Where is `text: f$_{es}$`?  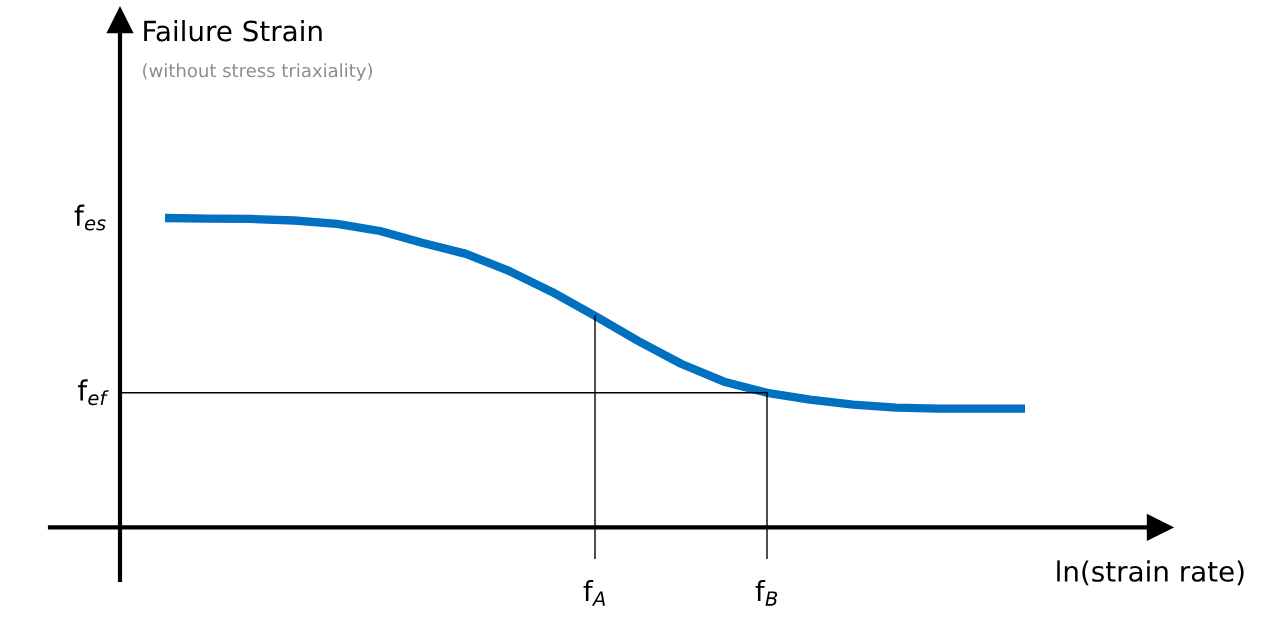
text: f$_{es}$ is located at coordinates (90, 217).